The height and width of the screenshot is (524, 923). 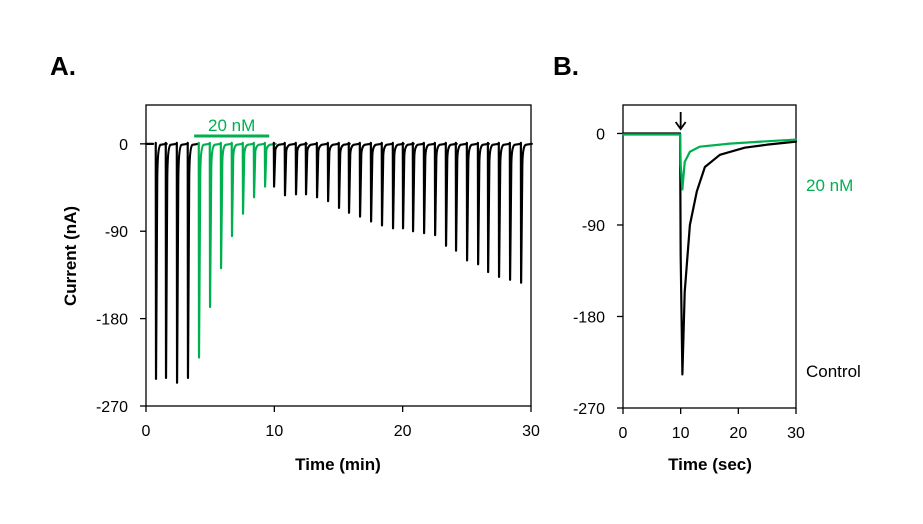 What do you see at coordinates (70, 256) in the screenshot?
I see `panel-a-y-axis-title: Current (nA)` at bounding box center [70, 256].